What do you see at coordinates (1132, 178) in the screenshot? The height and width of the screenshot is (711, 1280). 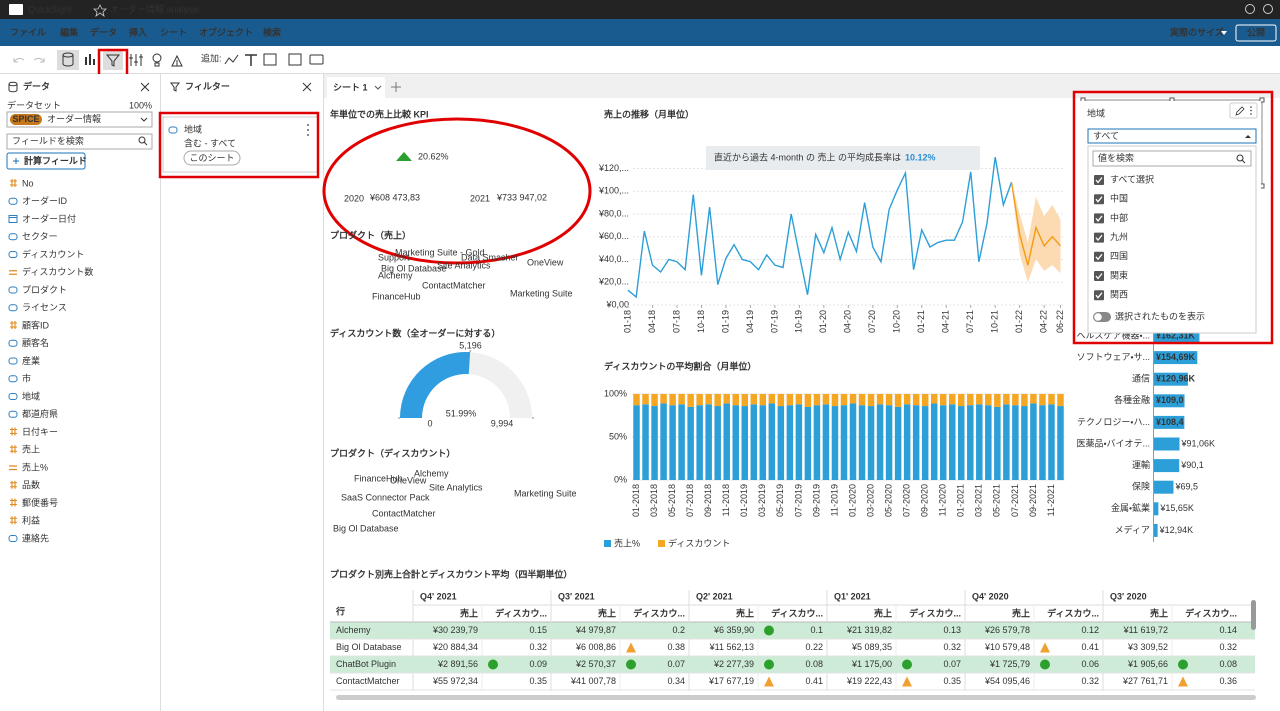 I see `option-label: すべて選択` at bounding box center [1132, 178].